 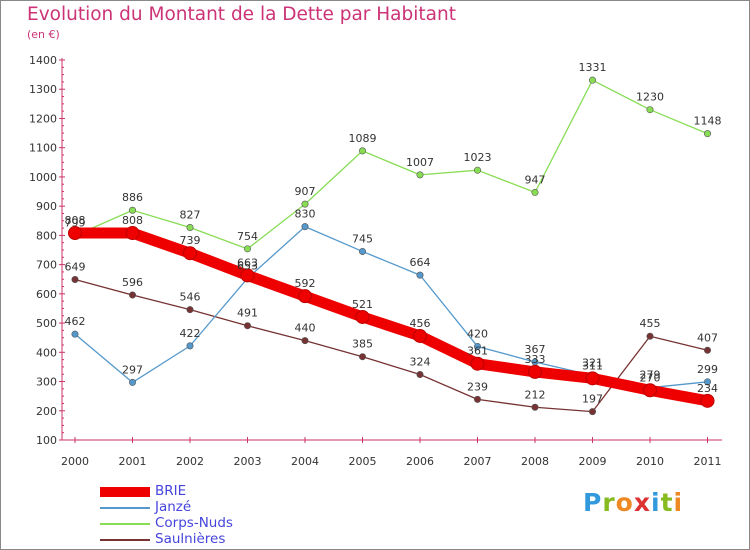 What do you see at coordinates (478, 157) in the screenshot?
I see `data-label: 1023` at bounding box center [478, 157].